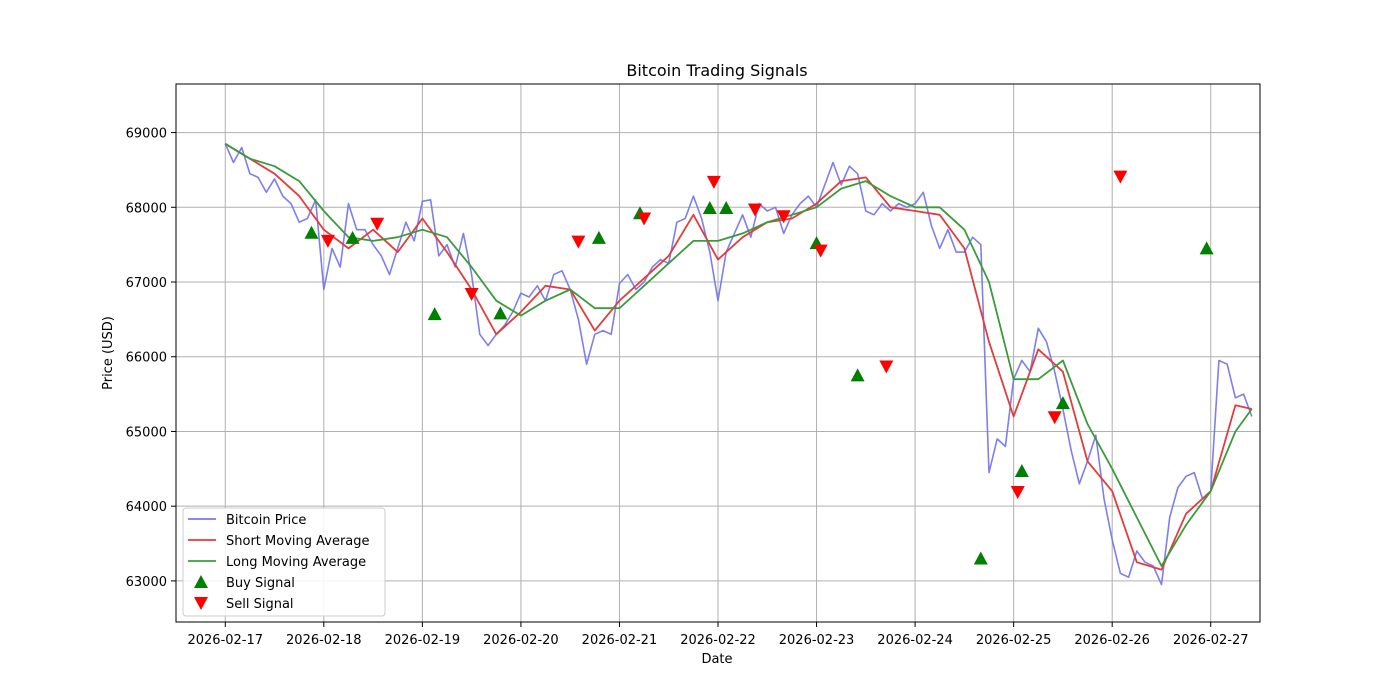 This screenshot has width=1400, height=700. I want to click on x-axis-label: Date, so click(716, 659).